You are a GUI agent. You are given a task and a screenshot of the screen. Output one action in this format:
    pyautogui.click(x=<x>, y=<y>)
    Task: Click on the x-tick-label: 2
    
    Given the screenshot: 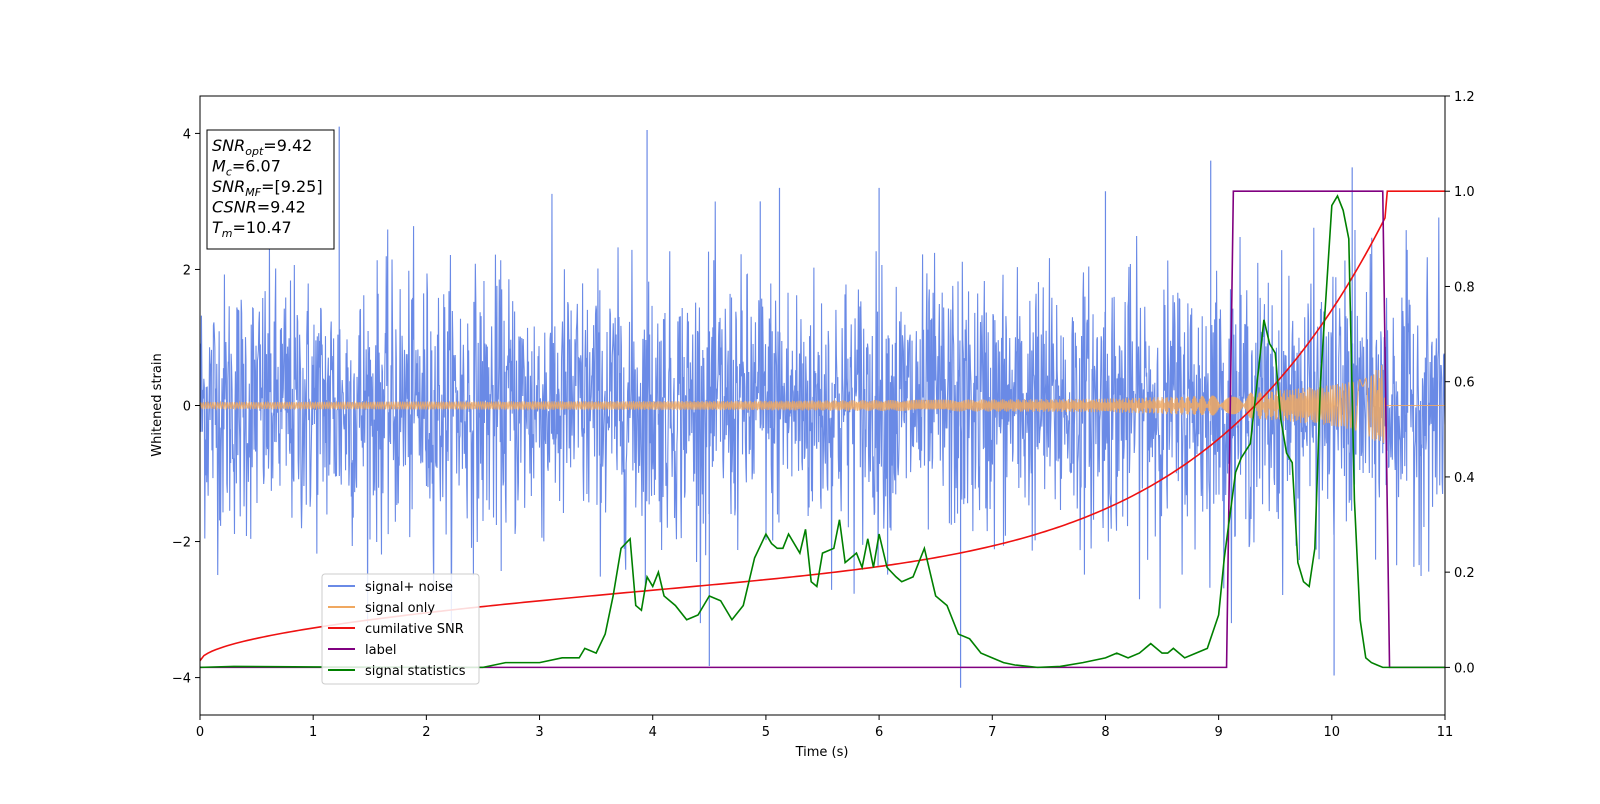 What is the action you would take?
    pyautogui.click(x=426, y=732)
    